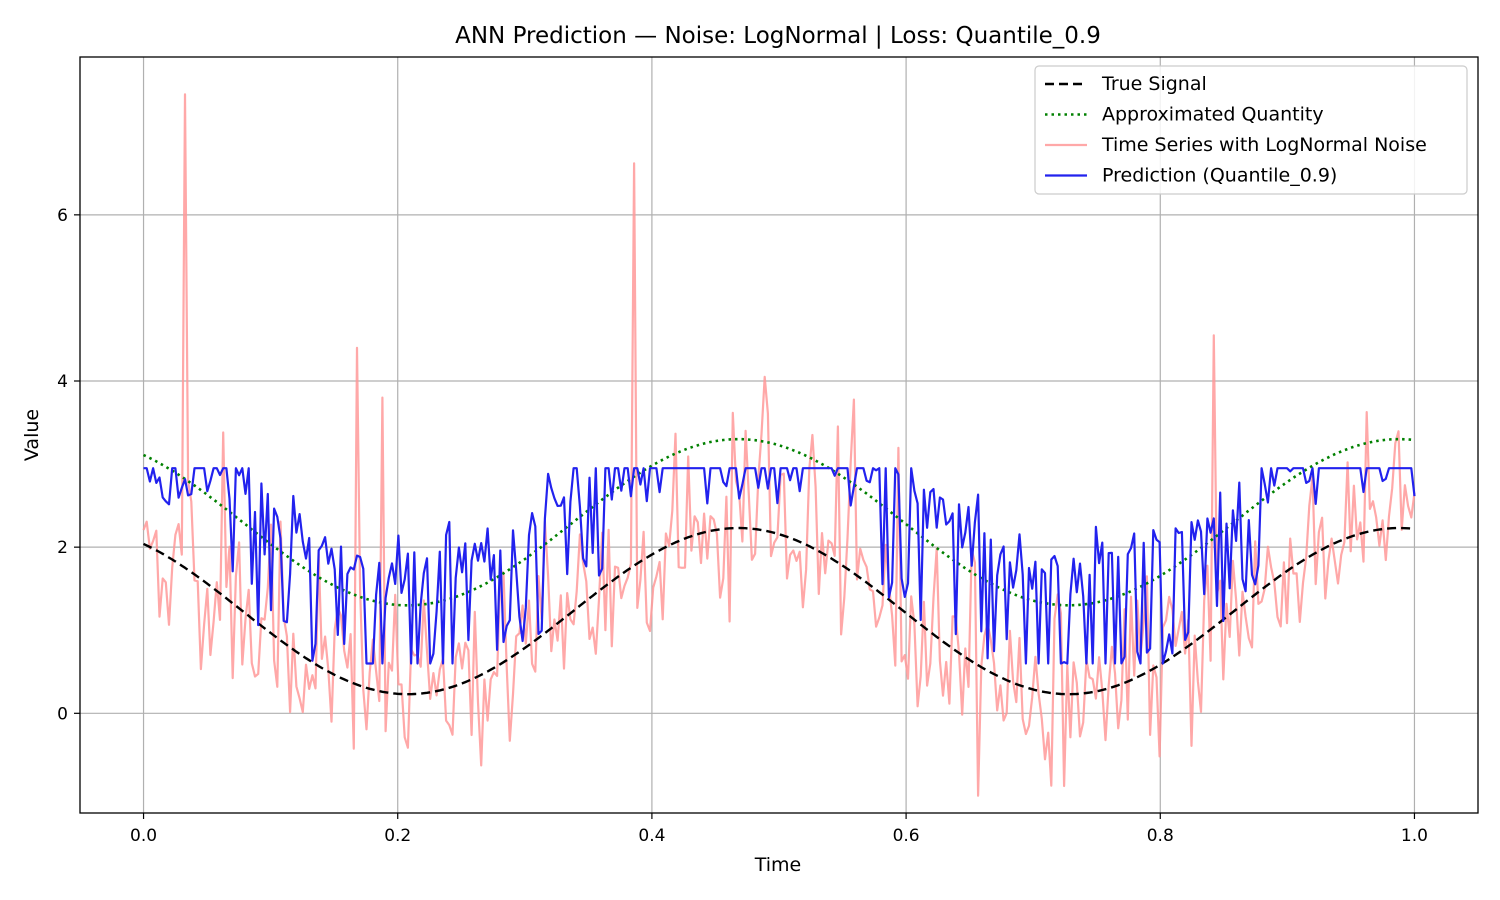  Describe the element at coordinates (1414, 836) in the screenshot. I see `x-tick-label: 1.0` at that location.